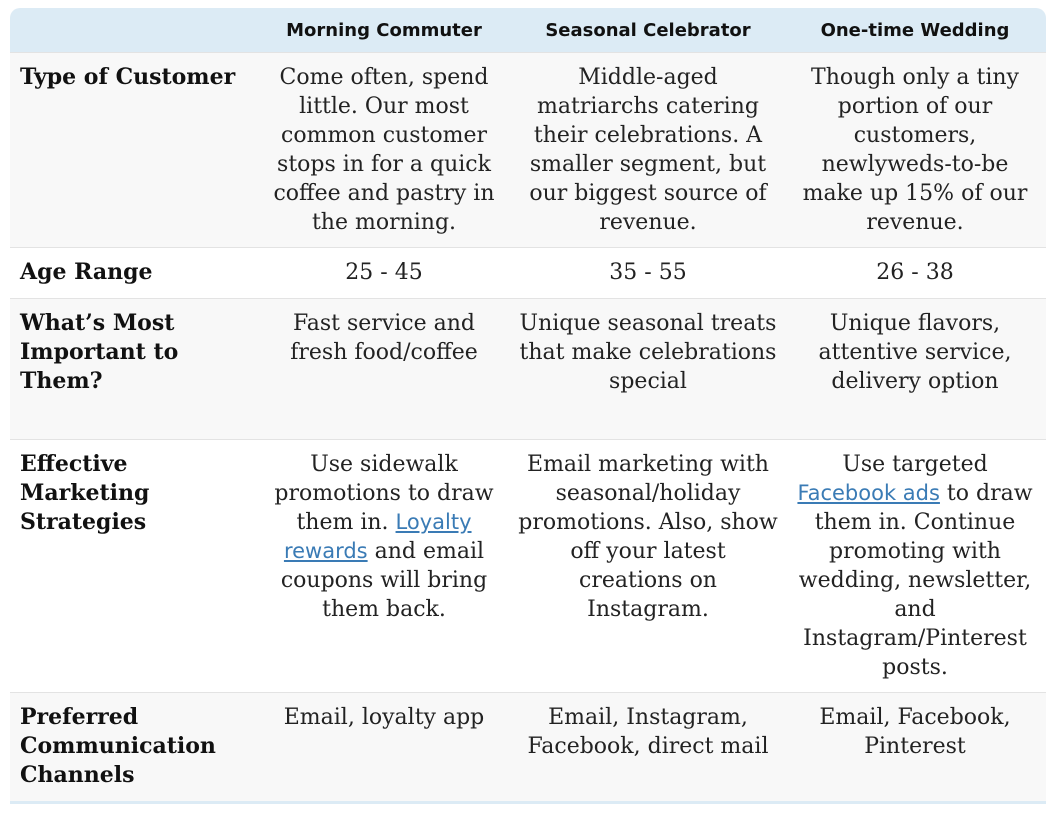 This screenshot has height=815, width=1058. I want to click on cell-text-before: Use targeted, so click(915, 464).